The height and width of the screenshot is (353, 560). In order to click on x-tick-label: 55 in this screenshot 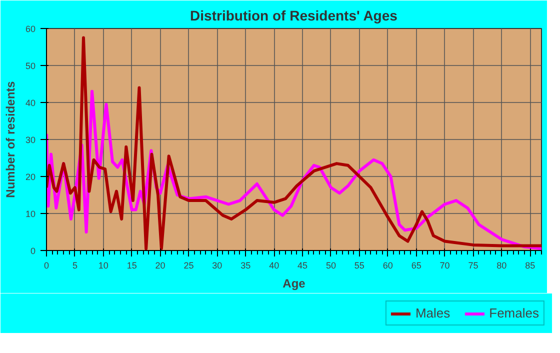, I will do `click(359, 265)`.